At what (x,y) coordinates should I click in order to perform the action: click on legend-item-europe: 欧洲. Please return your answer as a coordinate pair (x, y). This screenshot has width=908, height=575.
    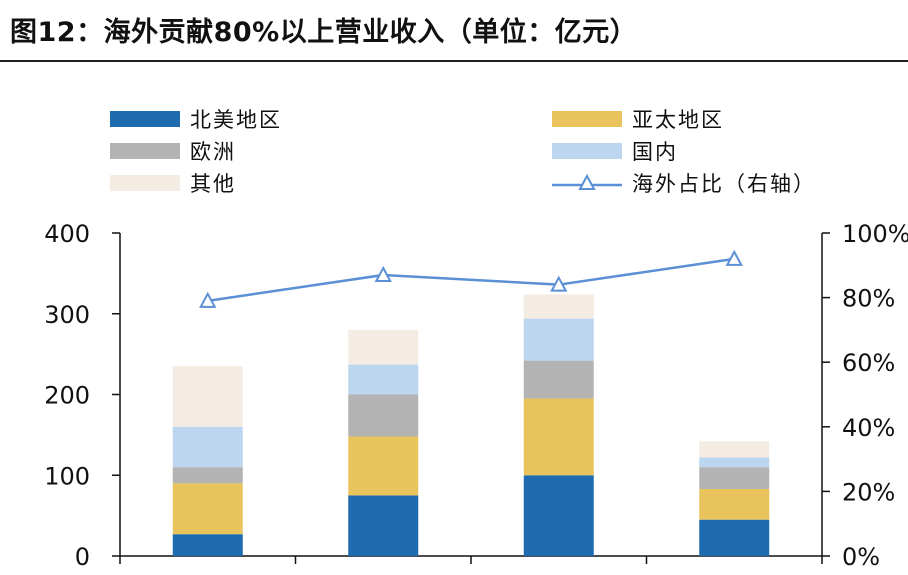
    Looking at the image, I should click on (173, 151).